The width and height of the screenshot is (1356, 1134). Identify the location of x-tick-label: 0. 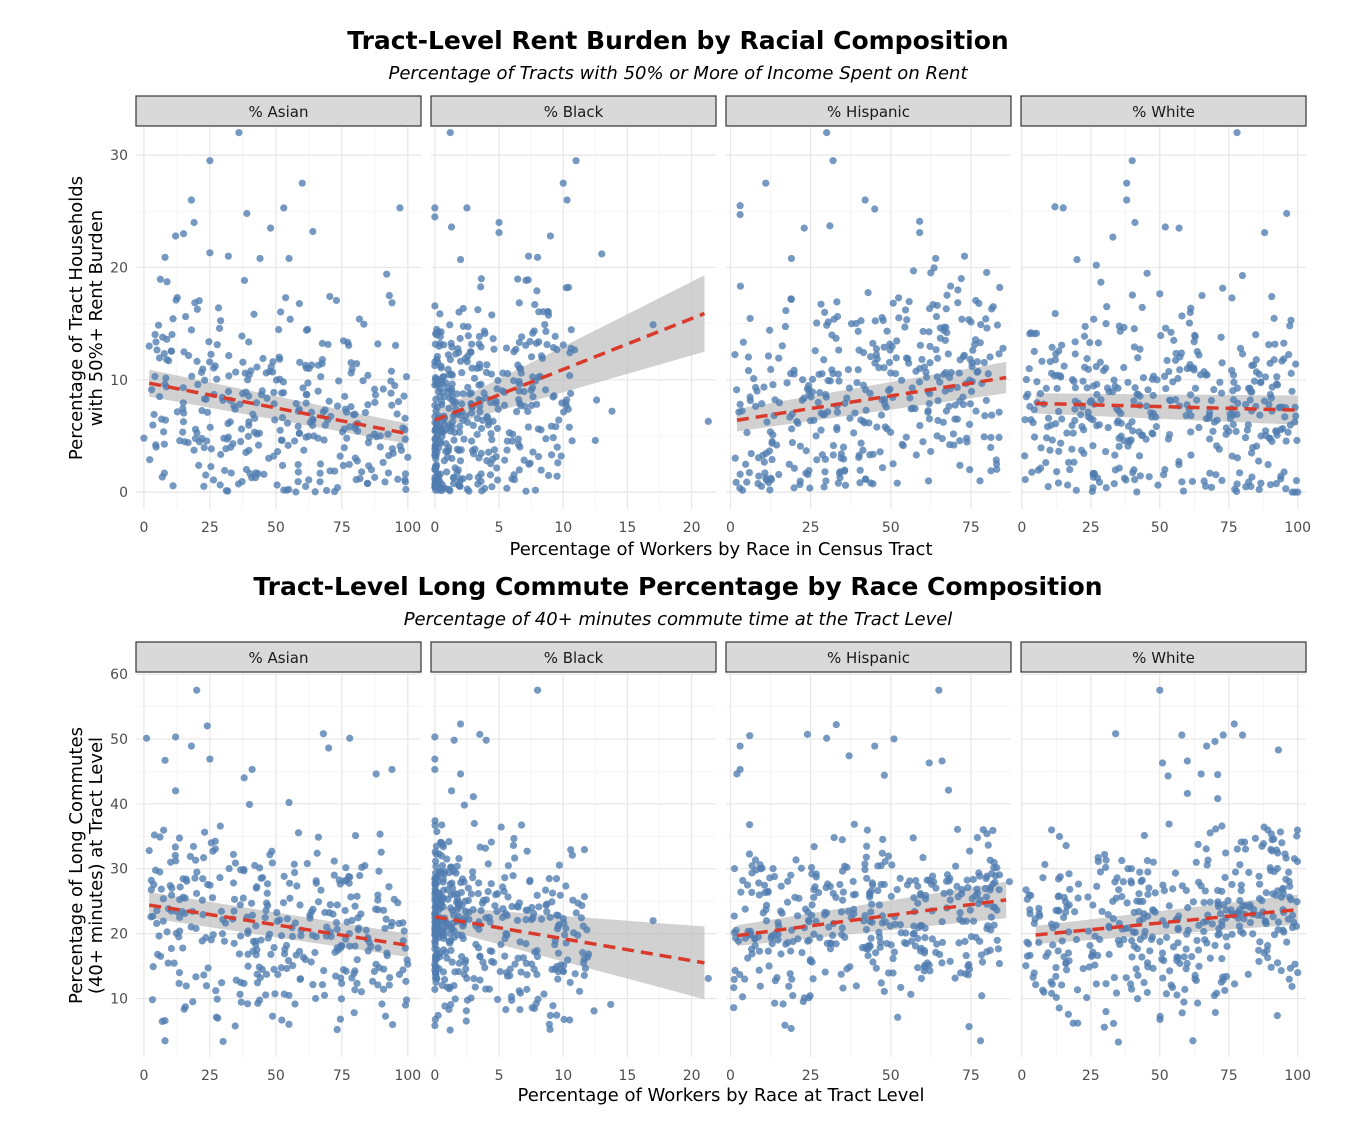
(434, 1076).